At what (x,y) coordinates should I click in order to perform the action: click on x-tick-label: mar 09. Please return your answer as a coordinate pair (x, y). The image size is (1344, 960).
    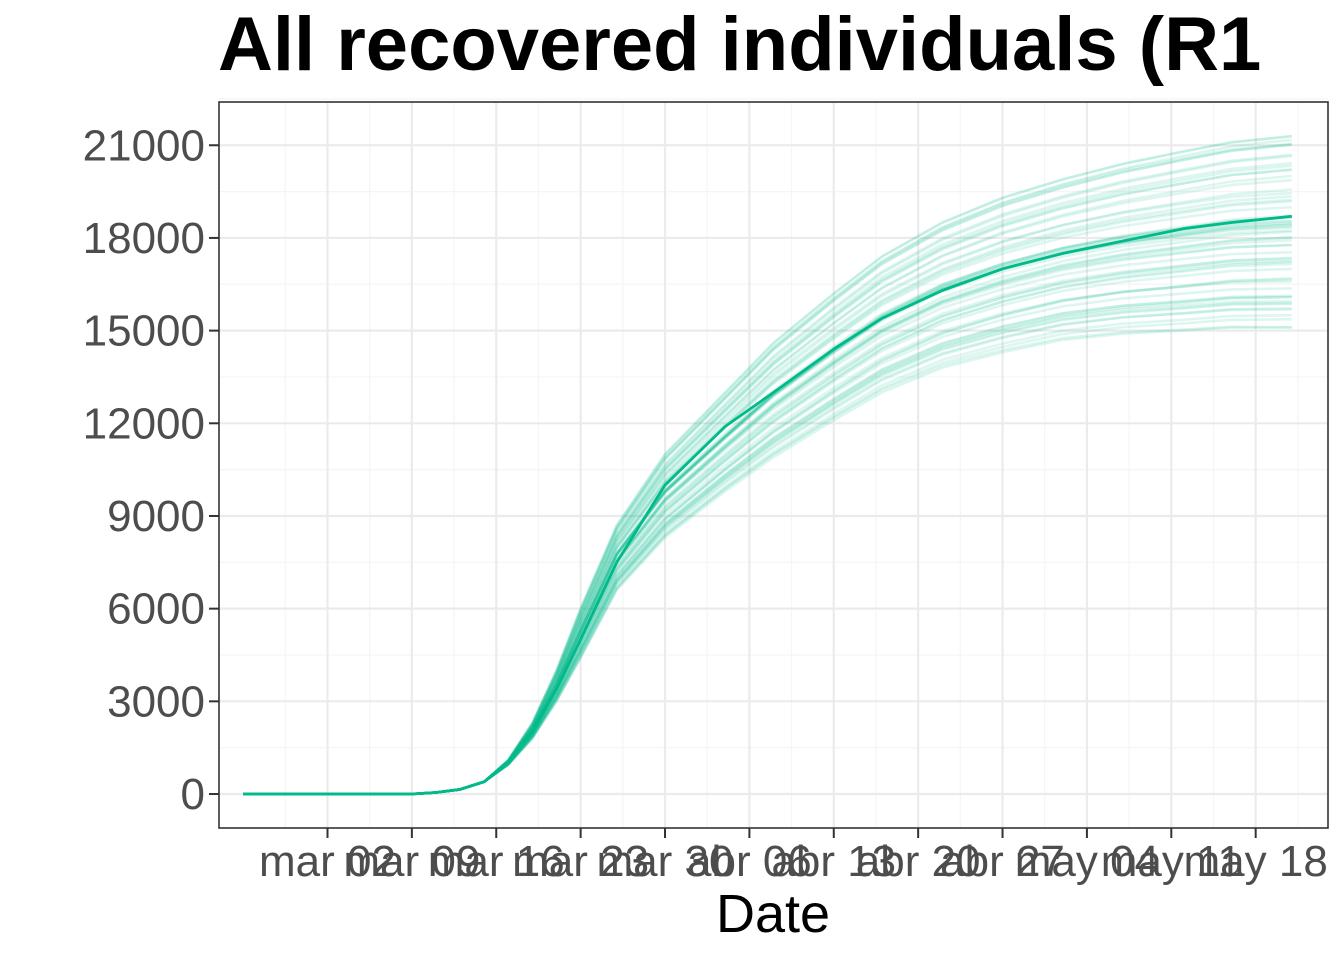
    Looking at the image, I should click on (411, 861).